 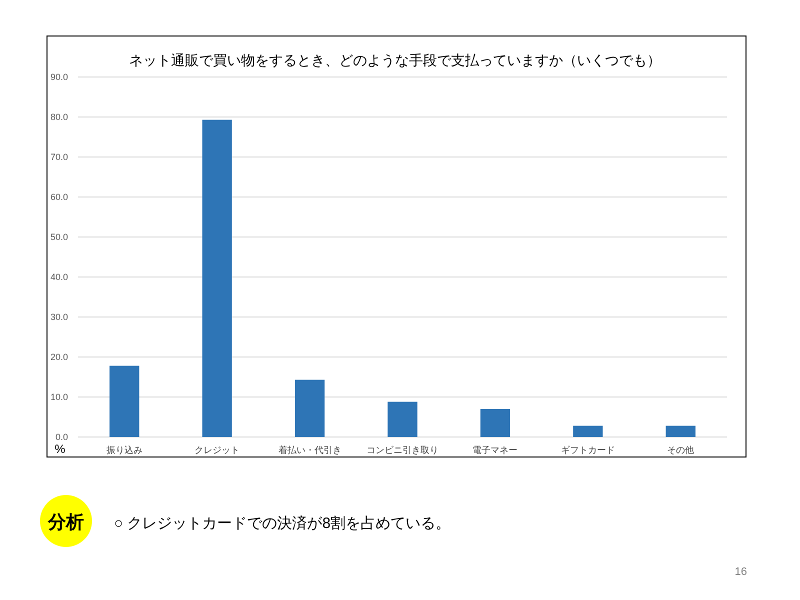 I want to click on chart-title: ネット通販で買い物をするとき、どのような手段で支払っていますか（いくつでも）, so click(x=395, y=60).